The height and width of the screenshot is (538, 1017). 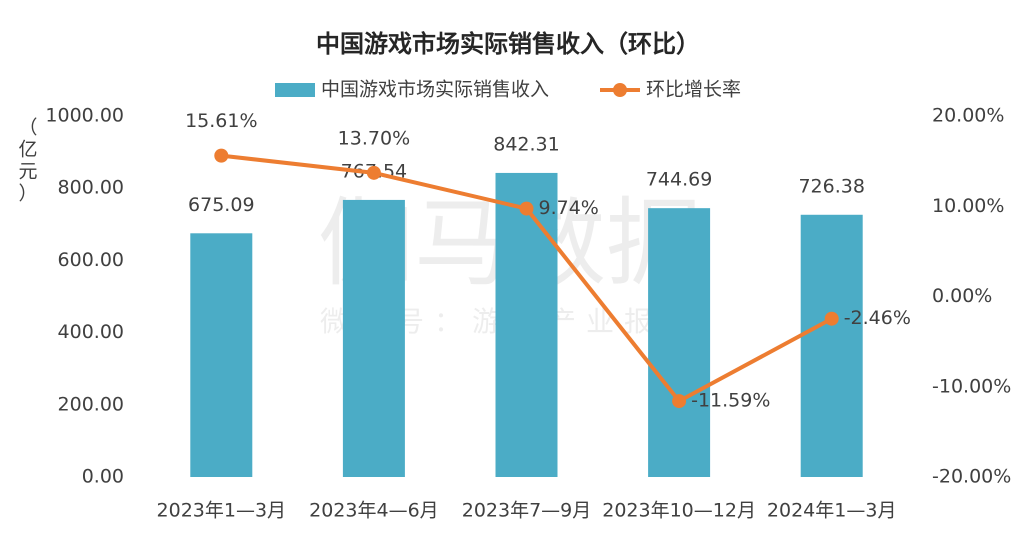 I want to click on y-axis-label: 元, so click(x=27, y=172).